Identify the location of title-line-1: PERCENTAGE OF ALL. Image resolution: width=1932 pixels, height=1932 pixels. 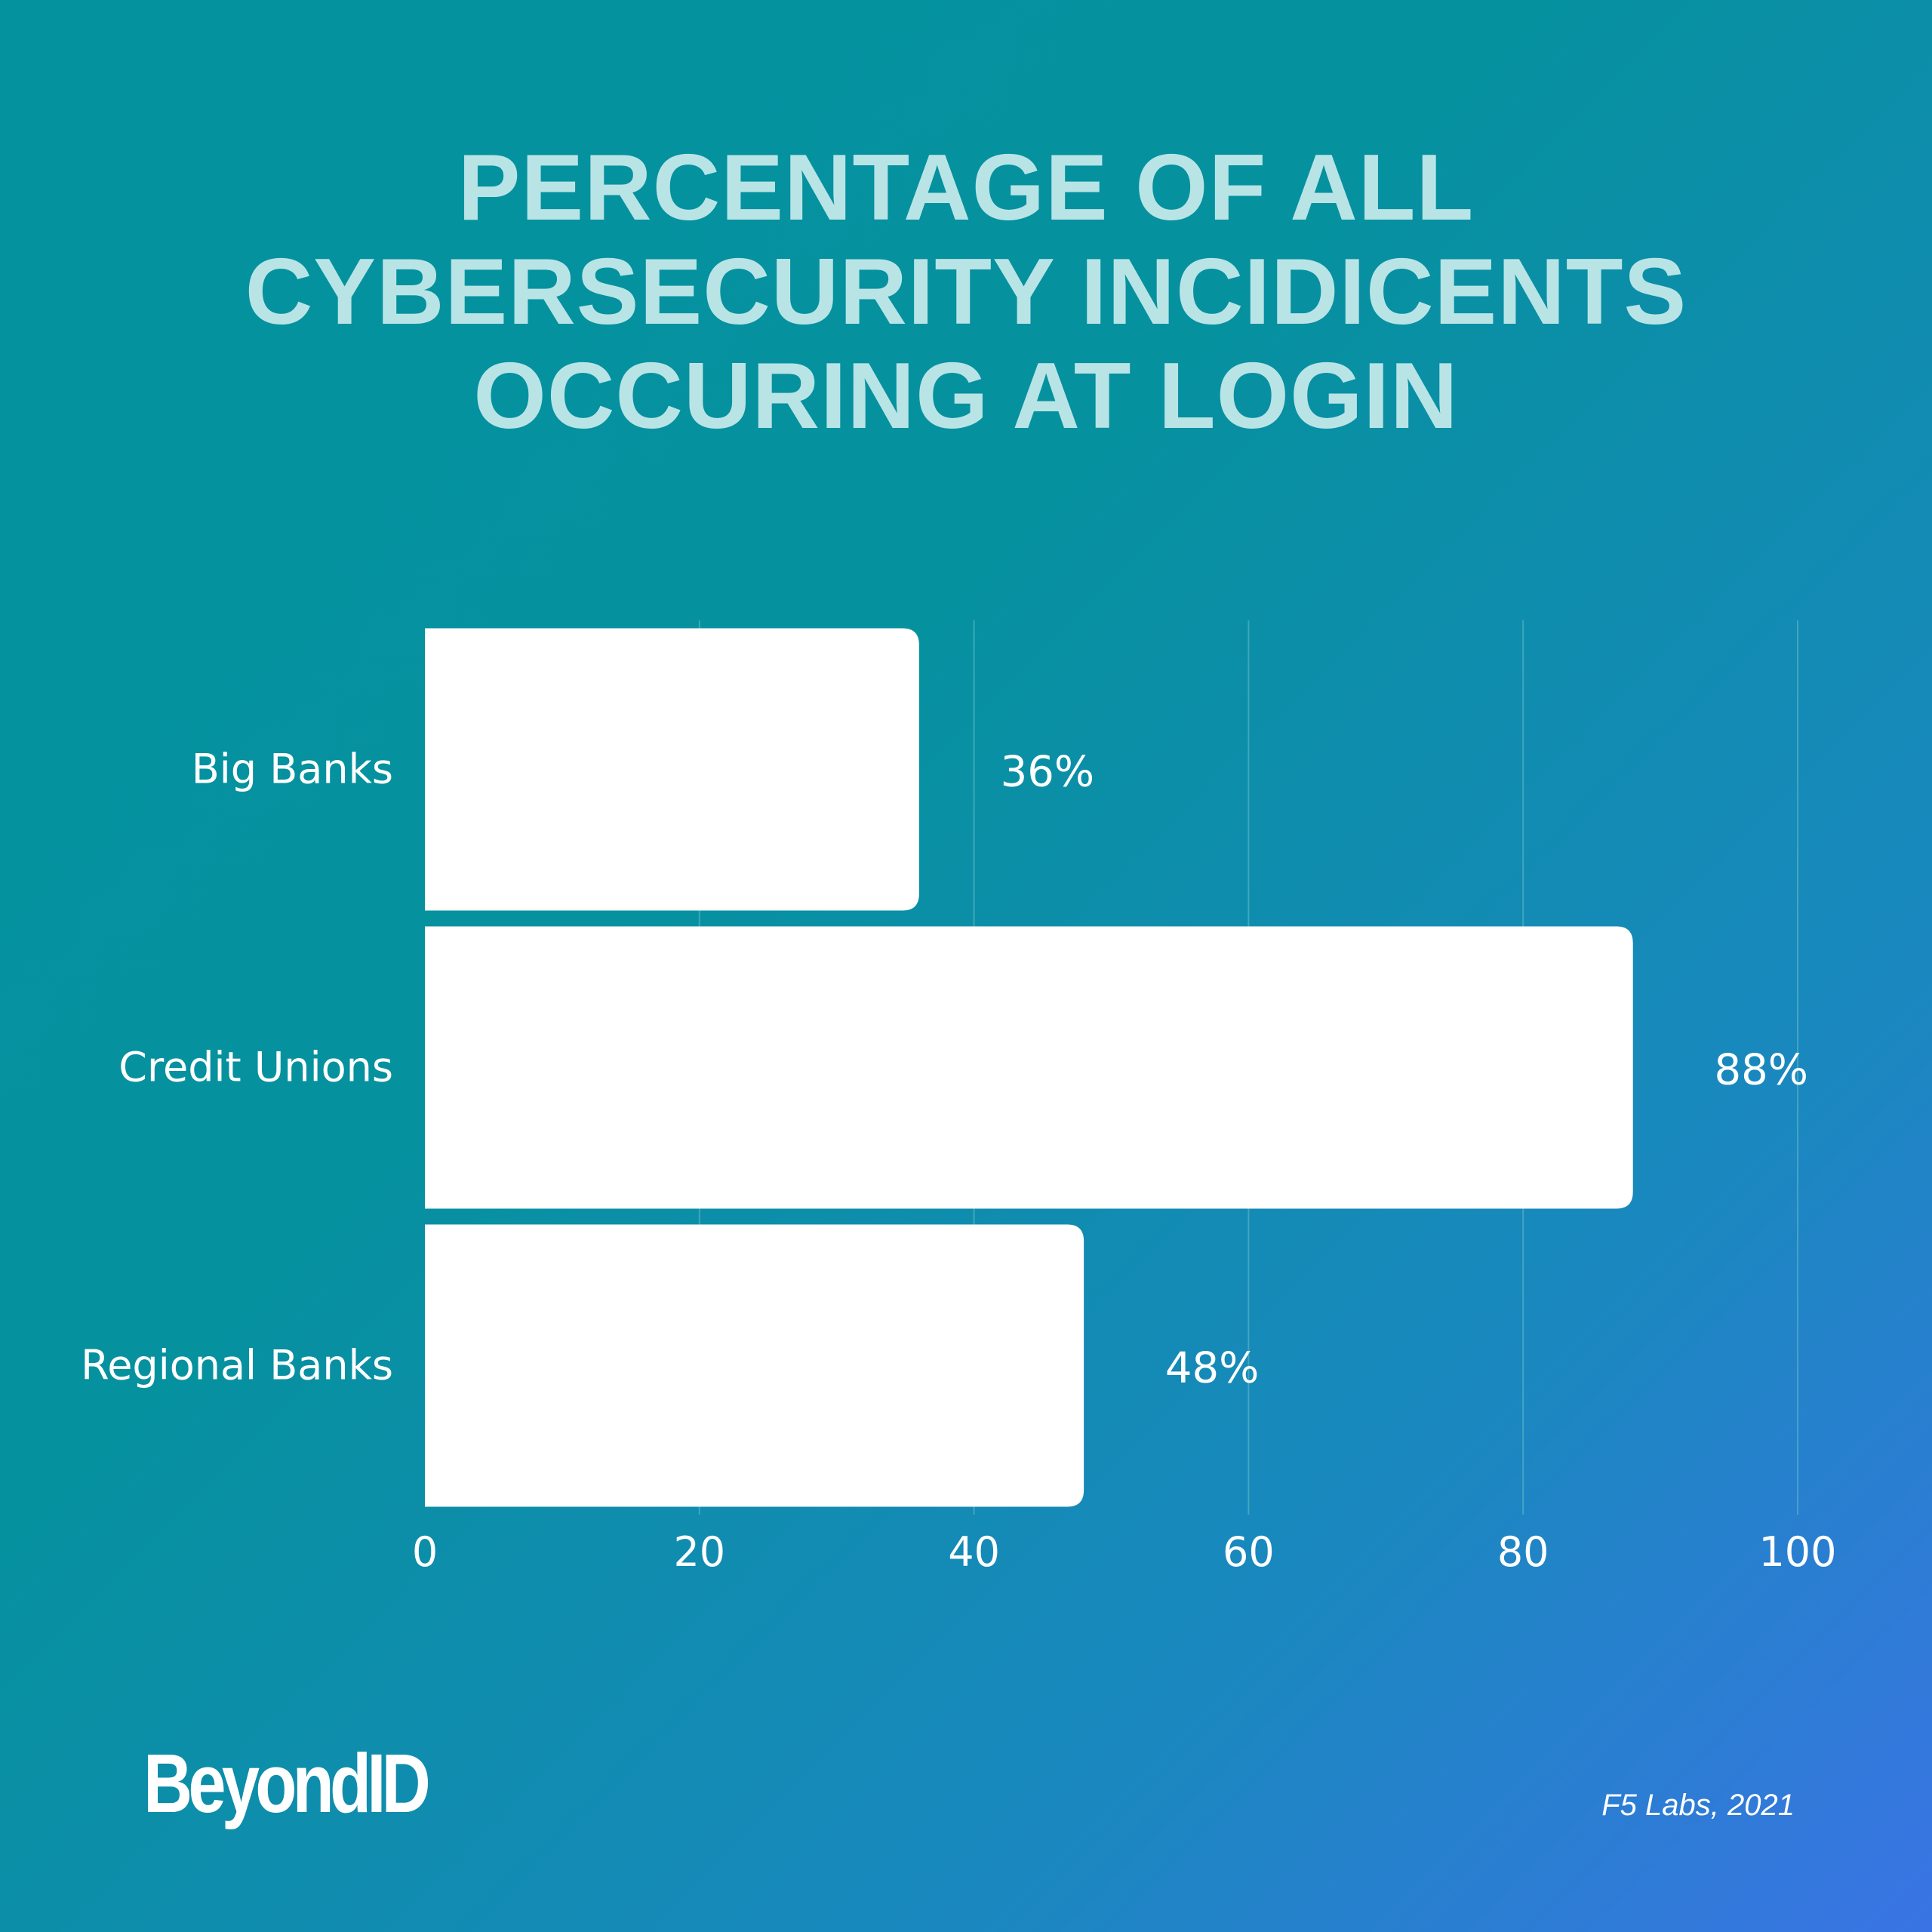
(966, 188).